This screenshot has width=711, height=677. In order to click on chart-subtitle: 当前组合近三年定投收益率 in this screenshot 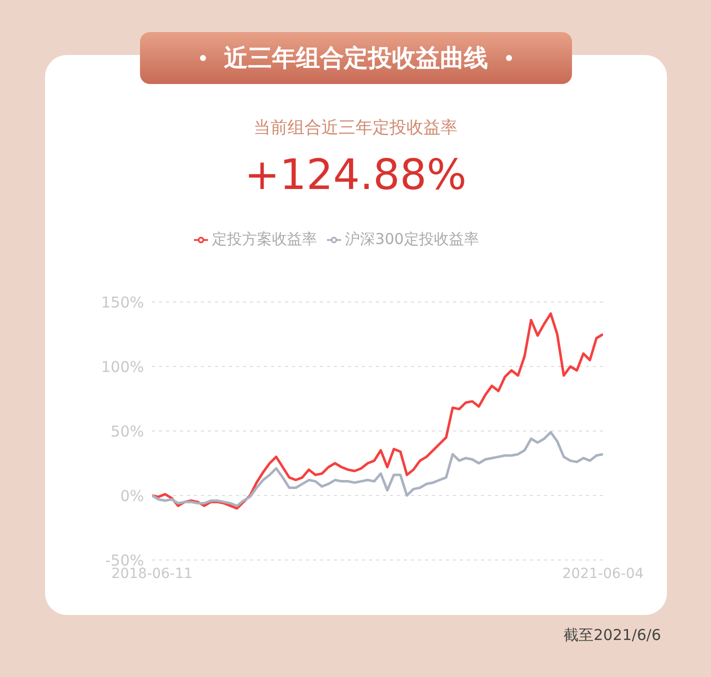, I will do `click(355, 128)`.